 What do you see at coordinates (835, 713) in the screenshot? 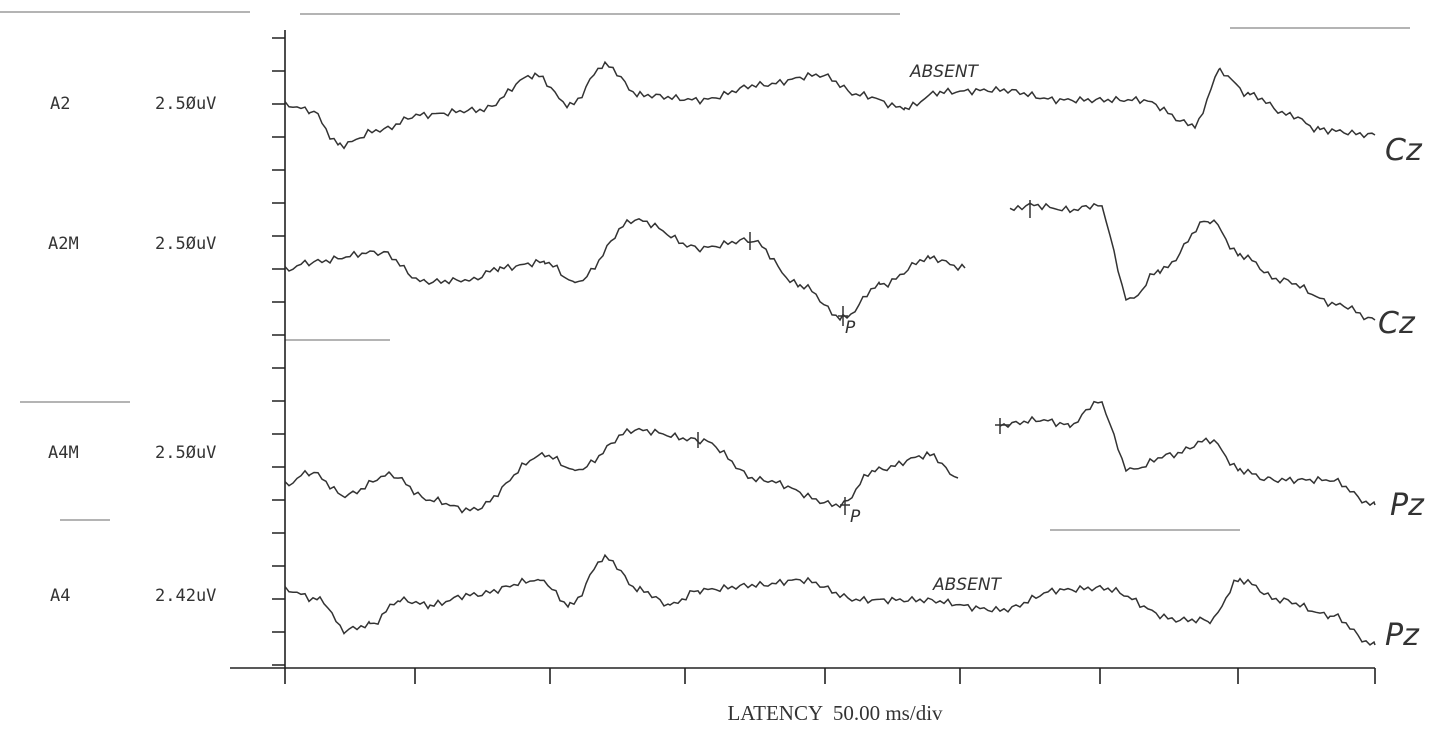
I see `axis-label: LATENCY 50.00 ms/div` at bounding box center [835, 713].